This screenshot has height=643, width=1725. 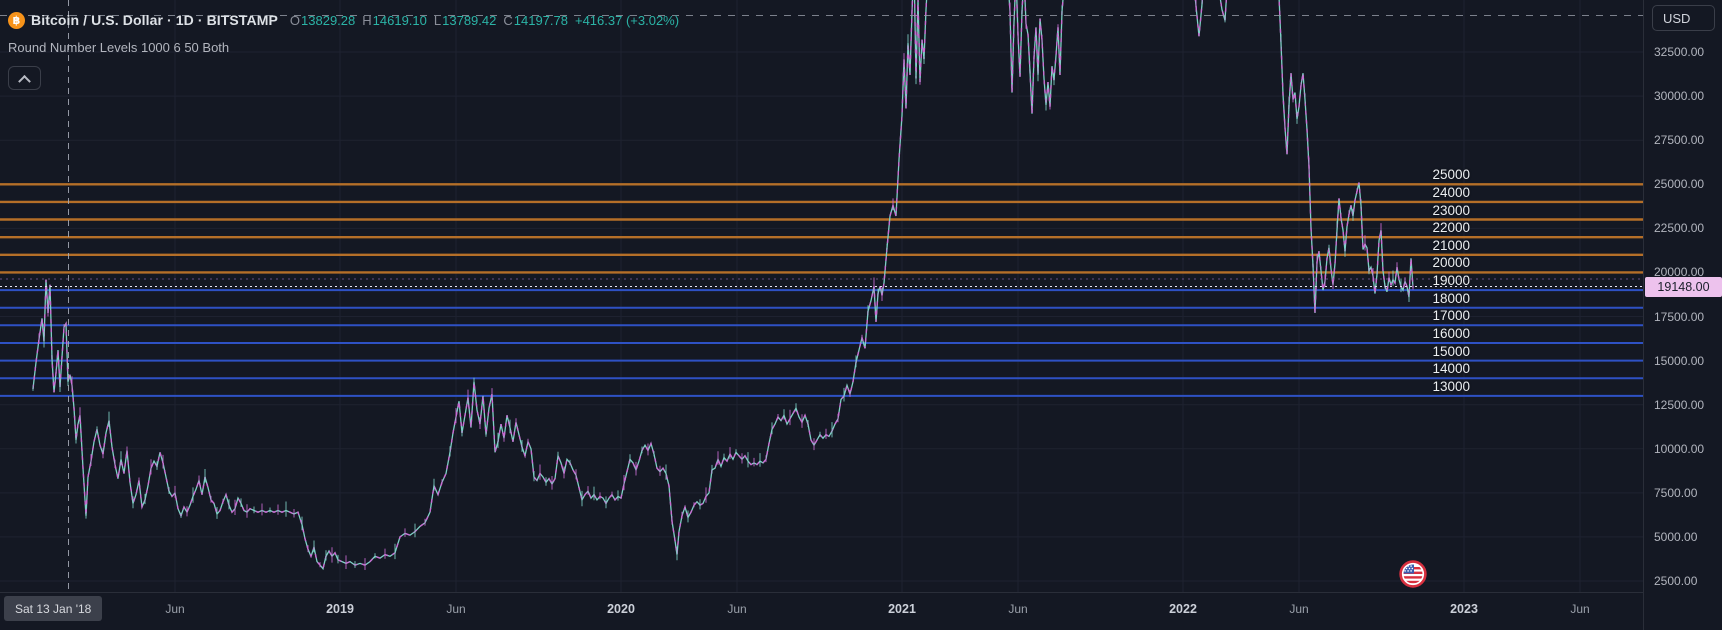 I want to click on indicator-legend-item: Round Number Levels 1000 6 50 Both, so click(x=119, y=47).